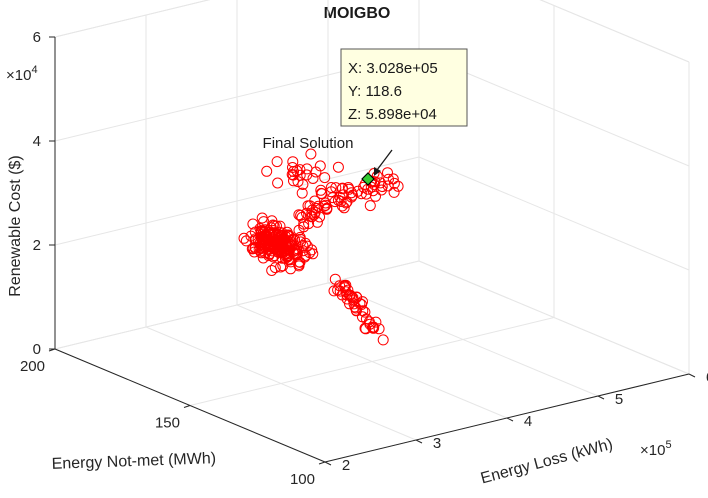 This screenshot has height=498, width=708. Describe the element at coordinates (375, 91) in the screenshot. I see `datatip-y: Y: 118.6` at that location.